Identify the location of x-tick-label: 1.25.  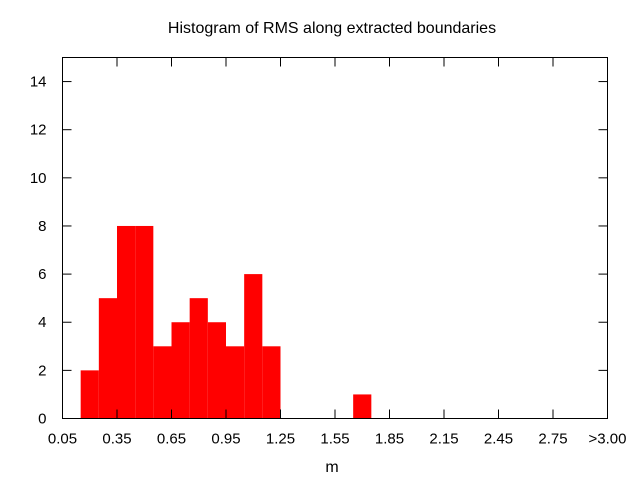
(280, 439).